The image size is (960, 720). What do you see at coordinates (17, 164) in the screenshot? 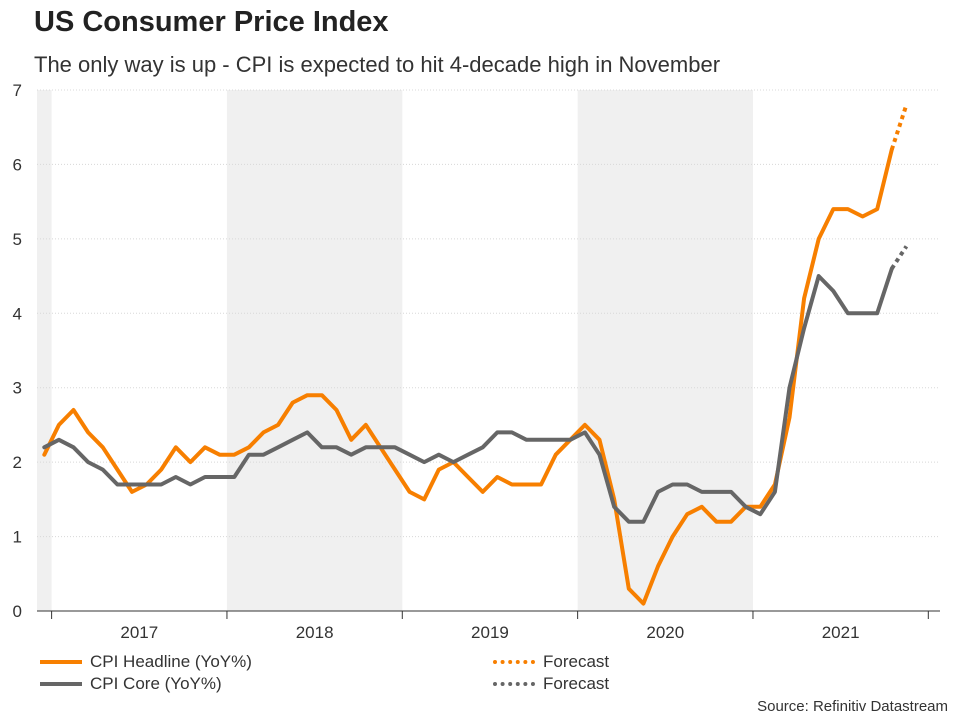
I see `y-tick-label-6: 6` at bounding box center [17, 164].